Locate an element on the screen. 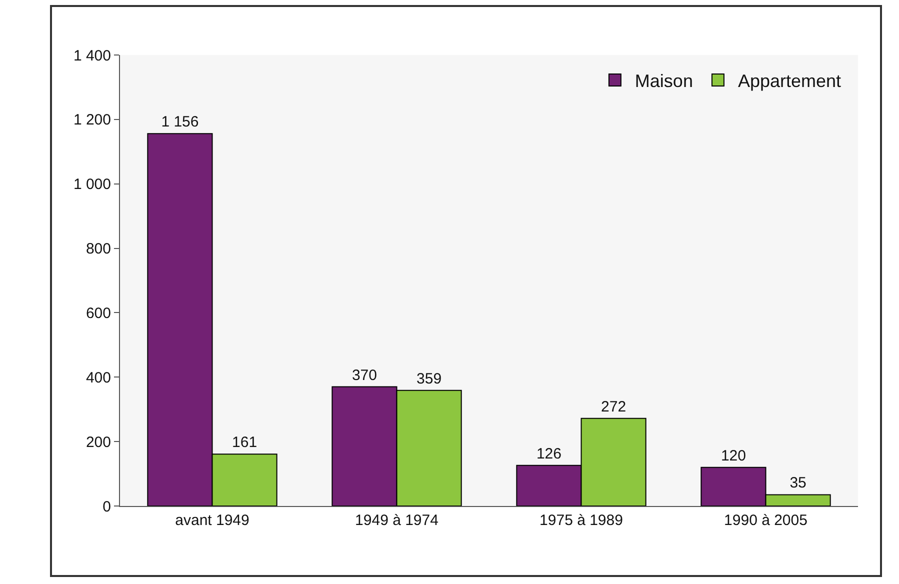 The width and height of the screenshot is (899, 584). y-tick-label: 400 is located at coordinates (98, 377).